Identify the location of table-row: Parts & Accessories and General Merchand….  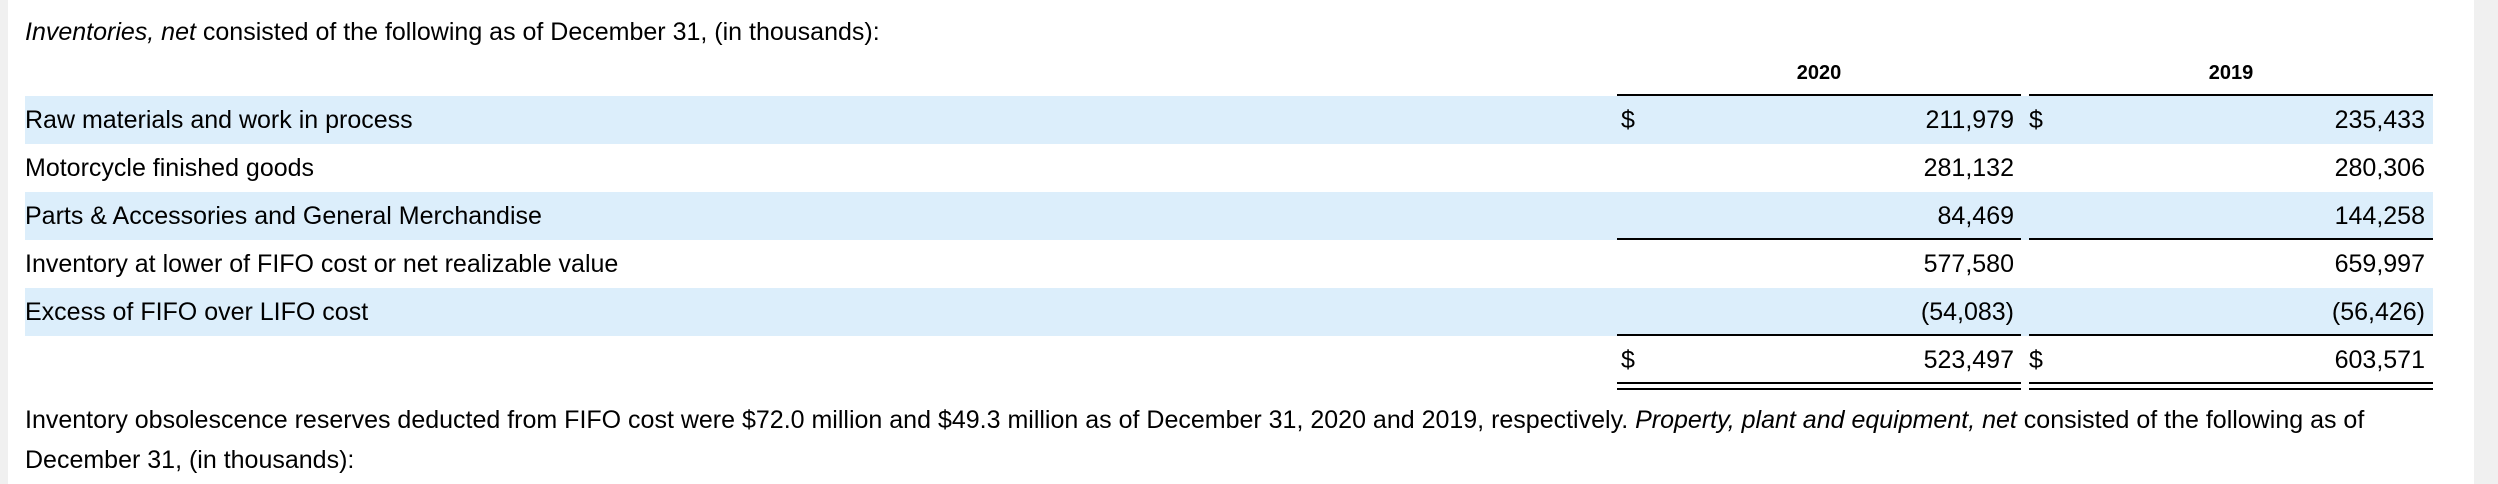
(1229, 216).